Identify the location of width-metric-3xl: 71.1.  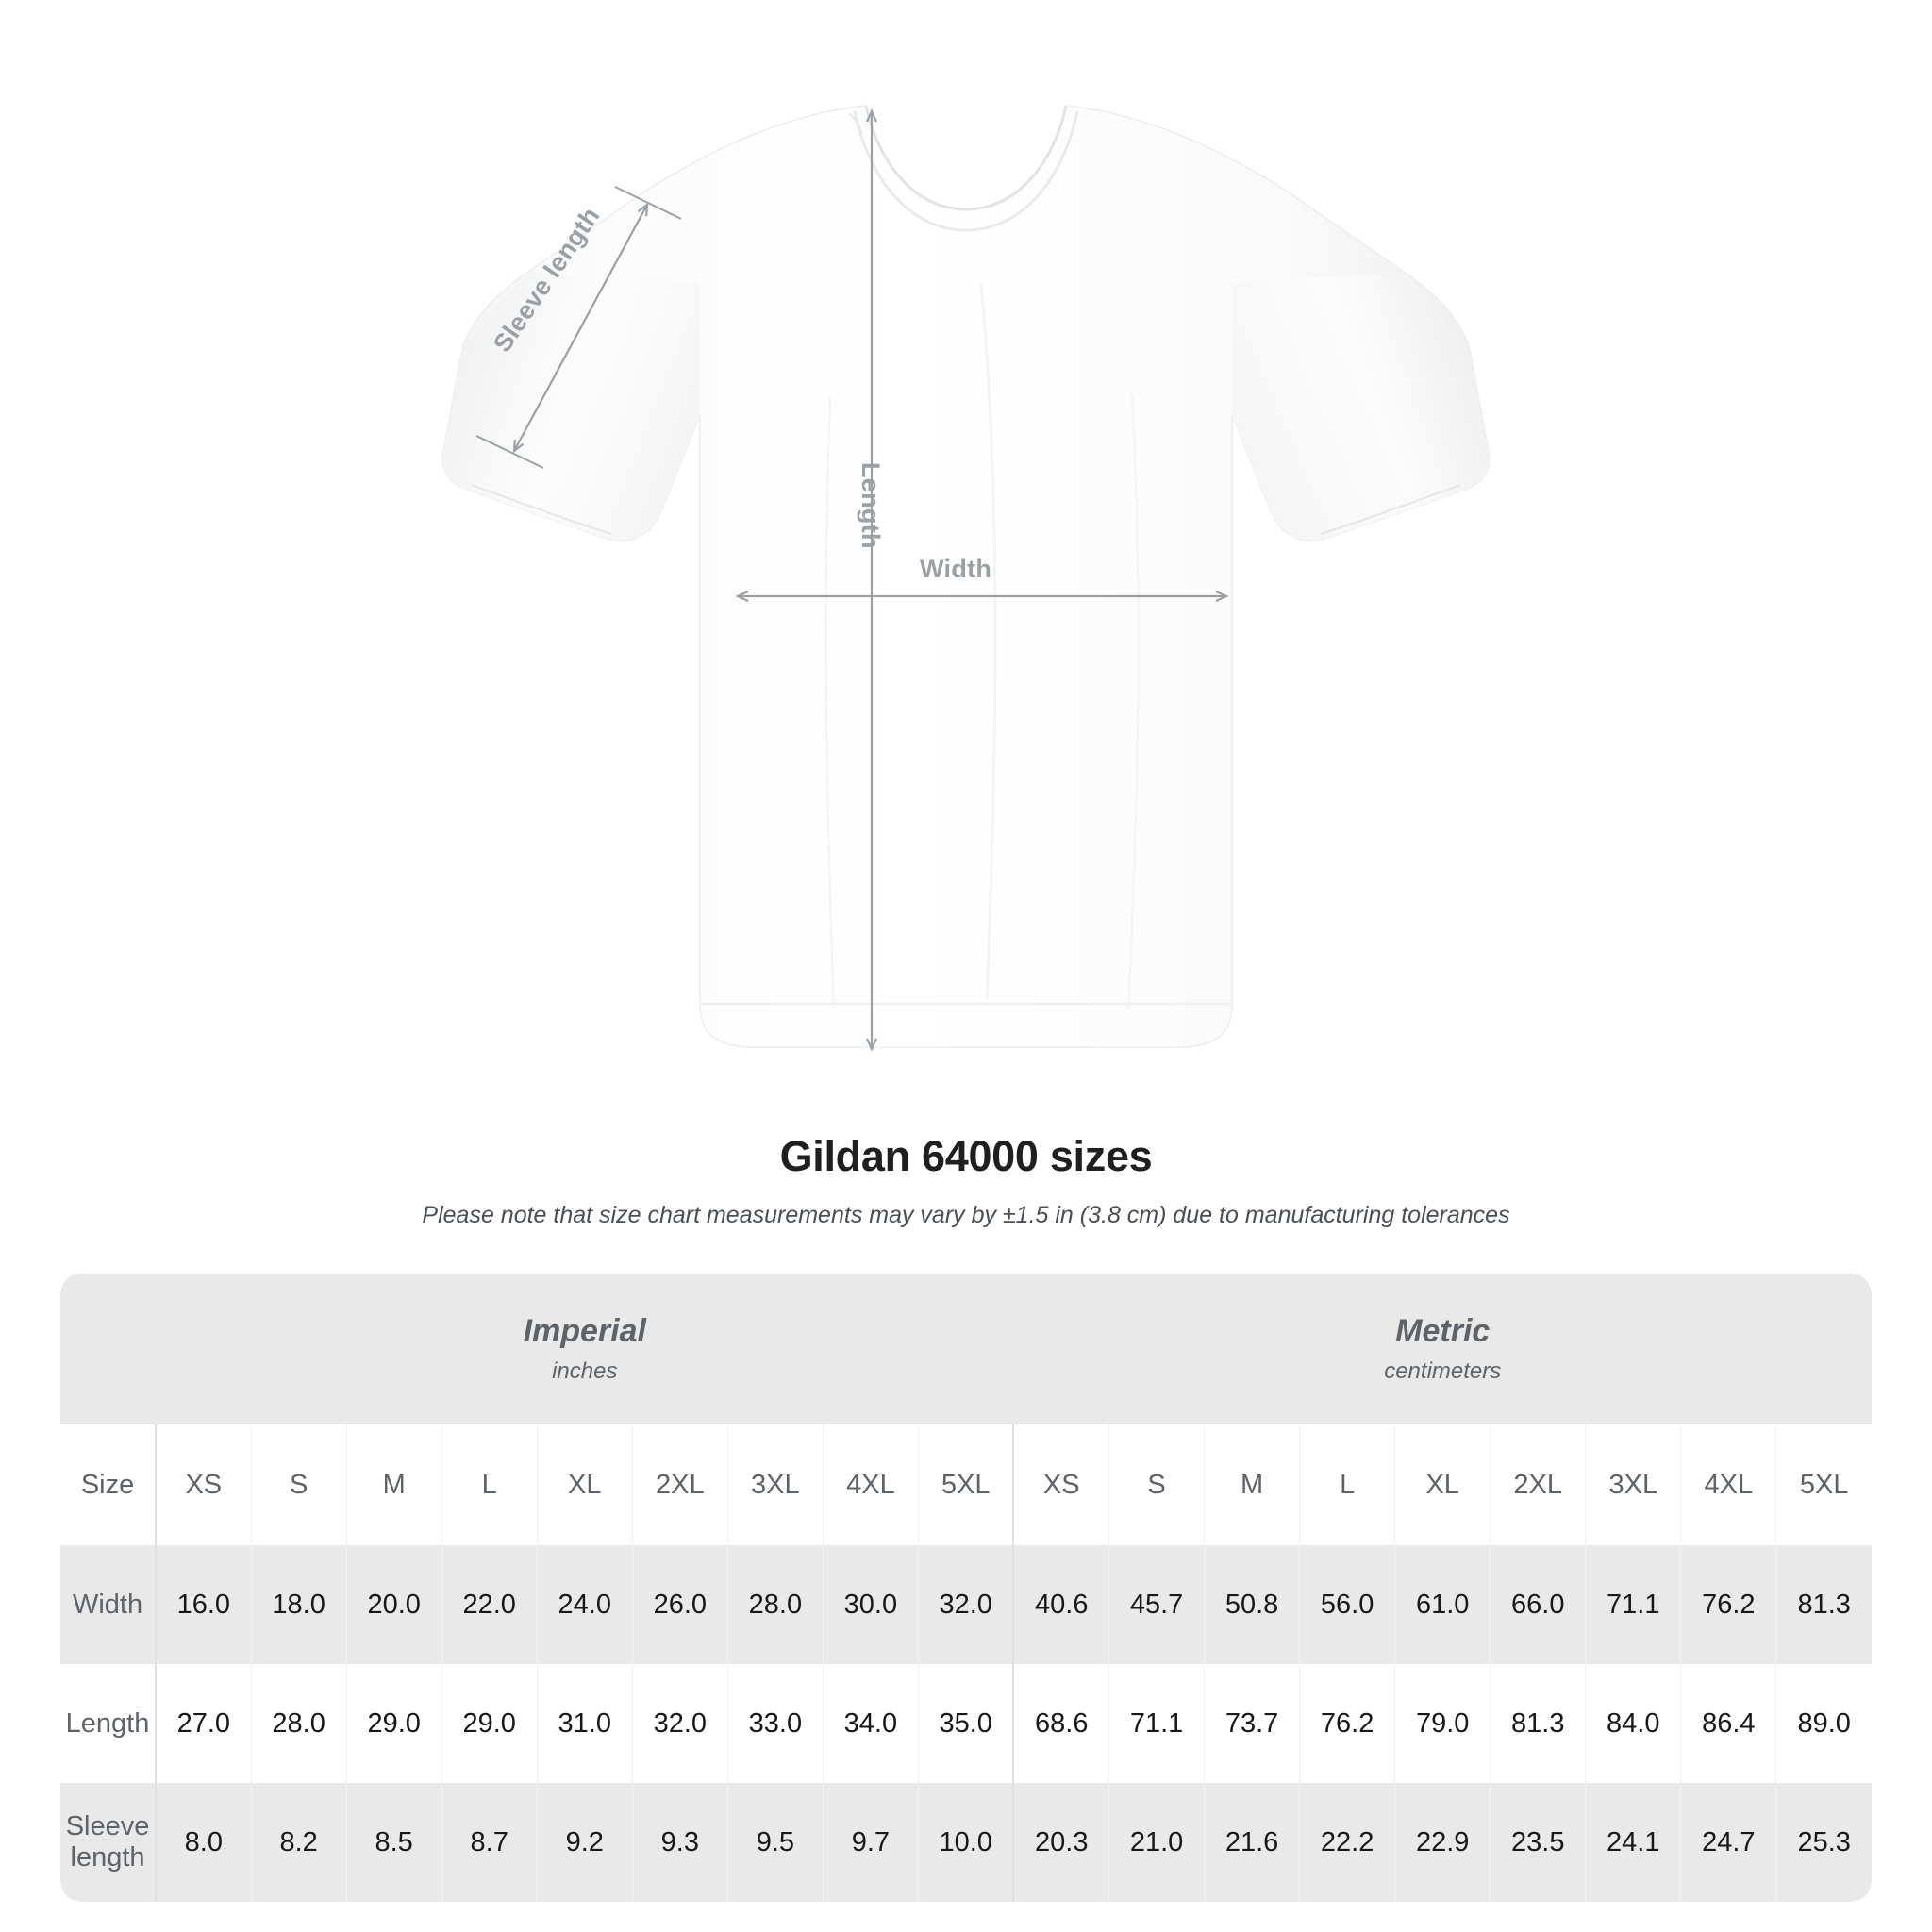
(1633, 1604).